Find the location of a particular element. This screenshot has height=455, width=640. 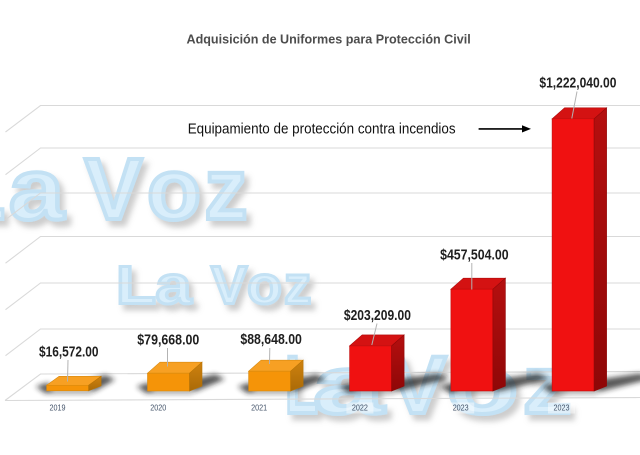

svg-text: $203,209.00 is located at coordinates (377, 316).